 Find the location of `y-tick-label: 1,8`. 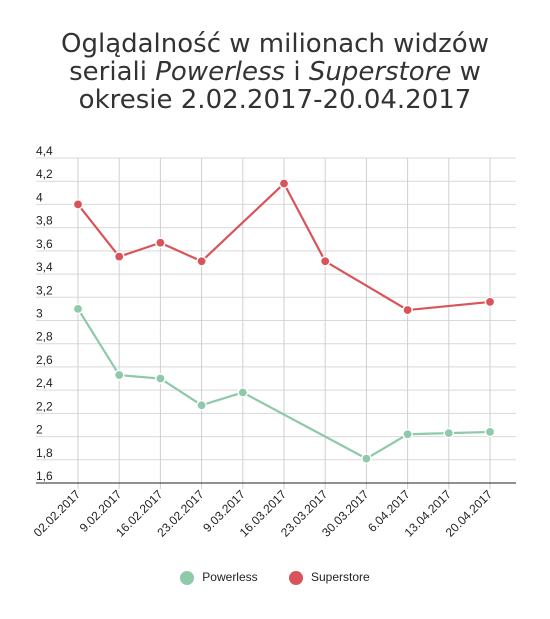

y-tick-label: 1,8 is located at coordinates (44, 453).